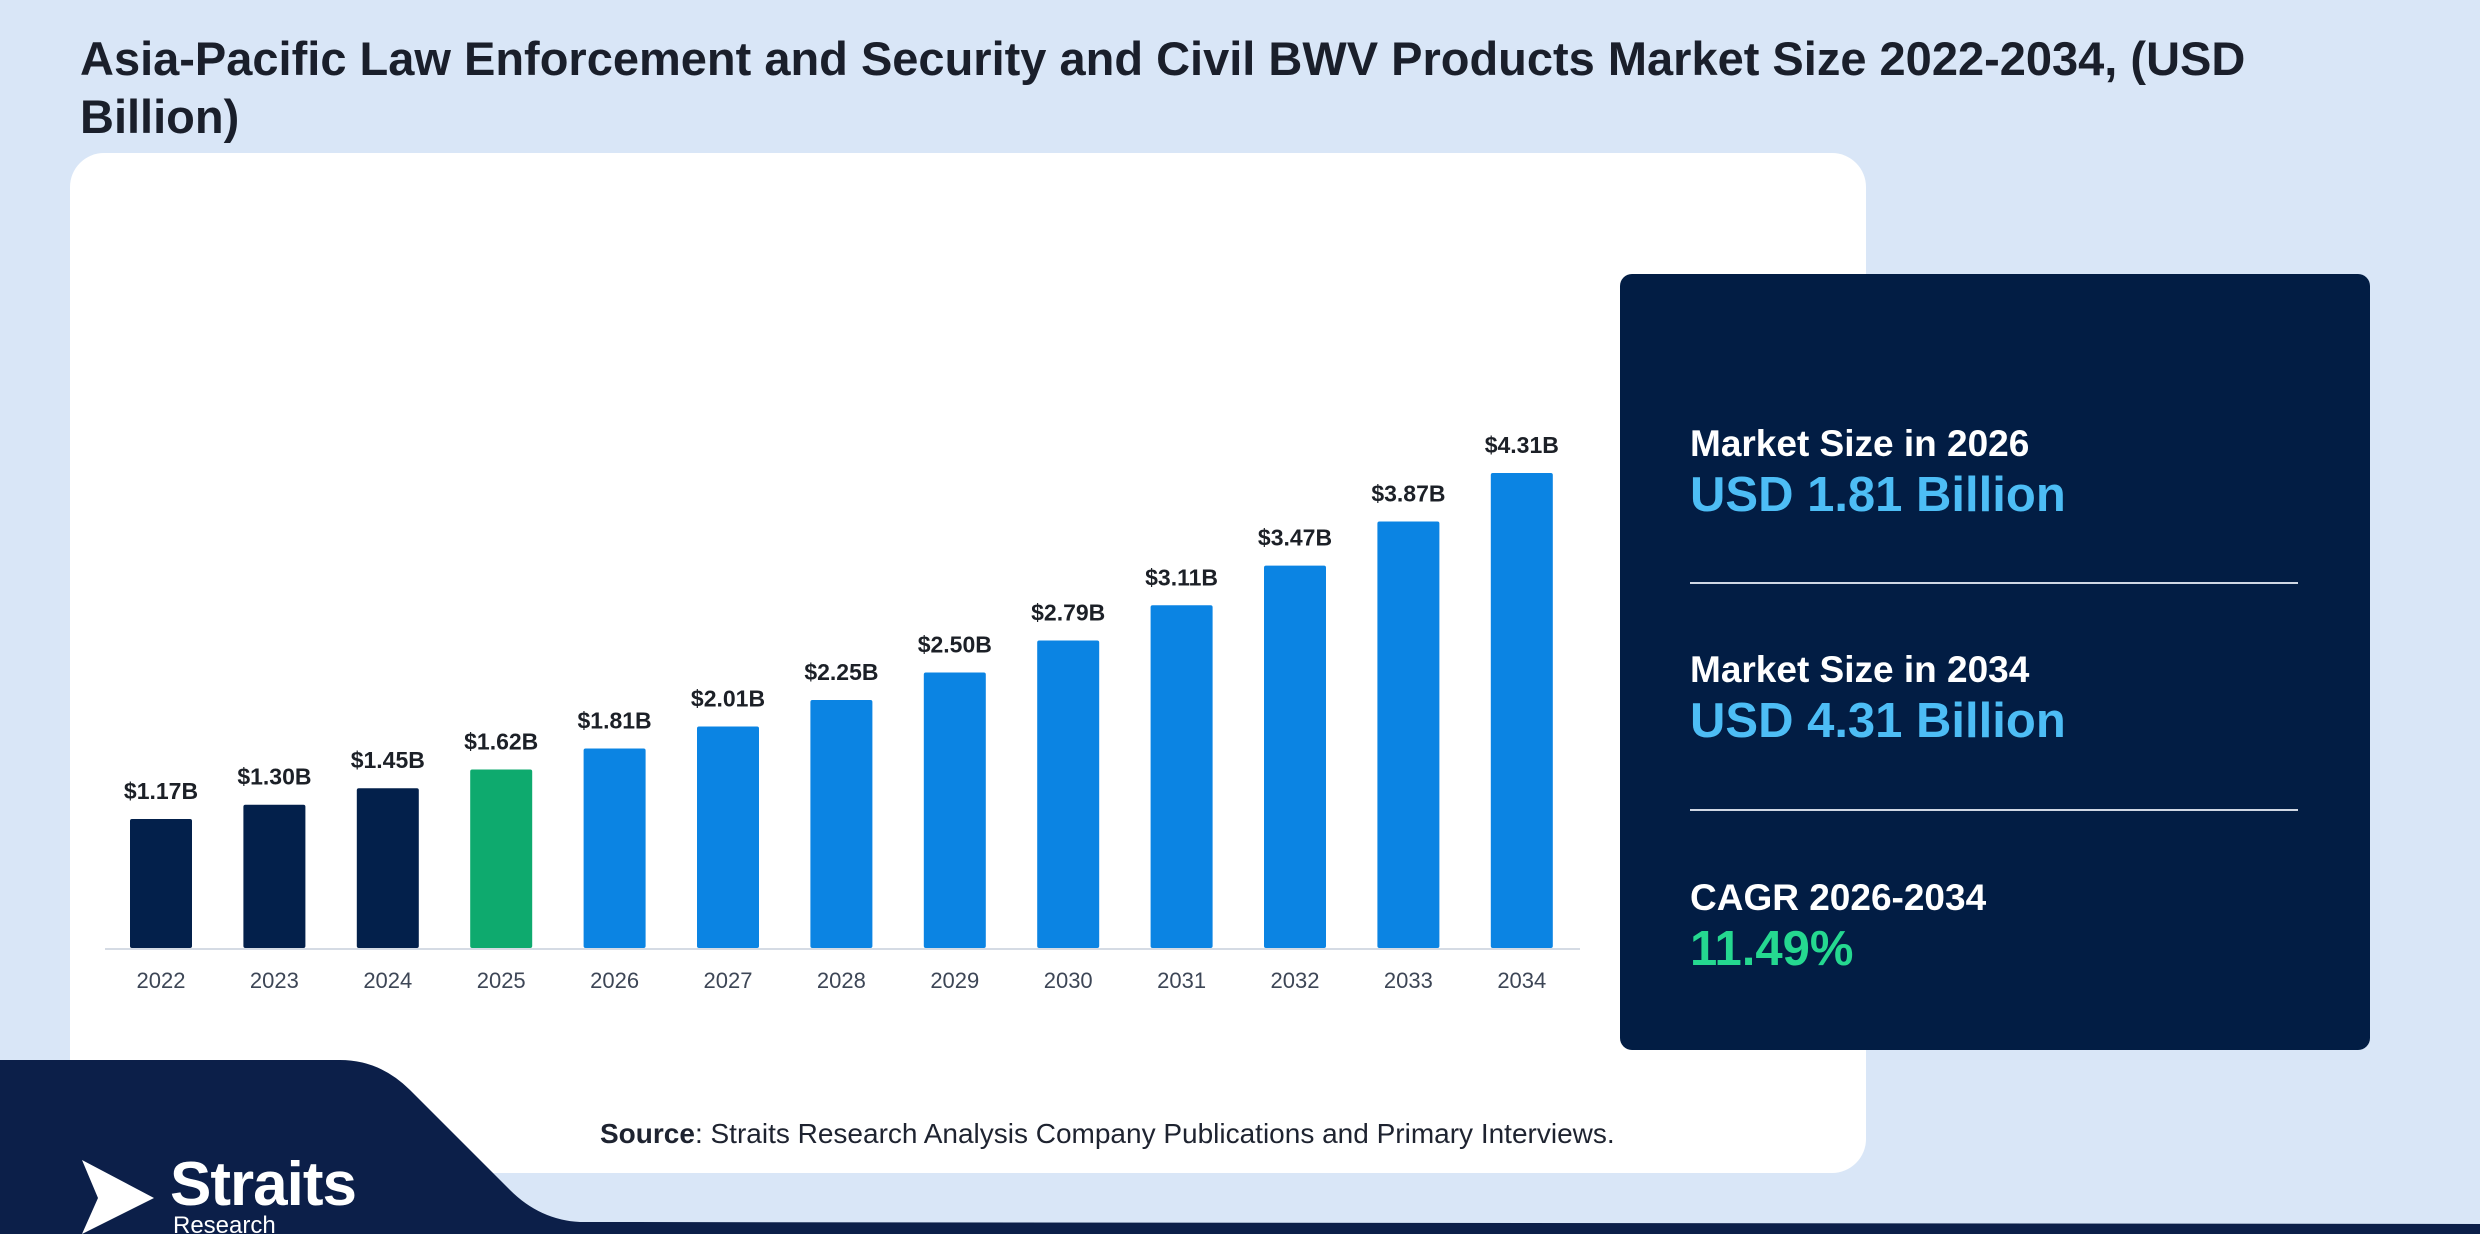  I want to click on stat-size-2026-value: USD 1.81 Billion, so click(1878, 495).